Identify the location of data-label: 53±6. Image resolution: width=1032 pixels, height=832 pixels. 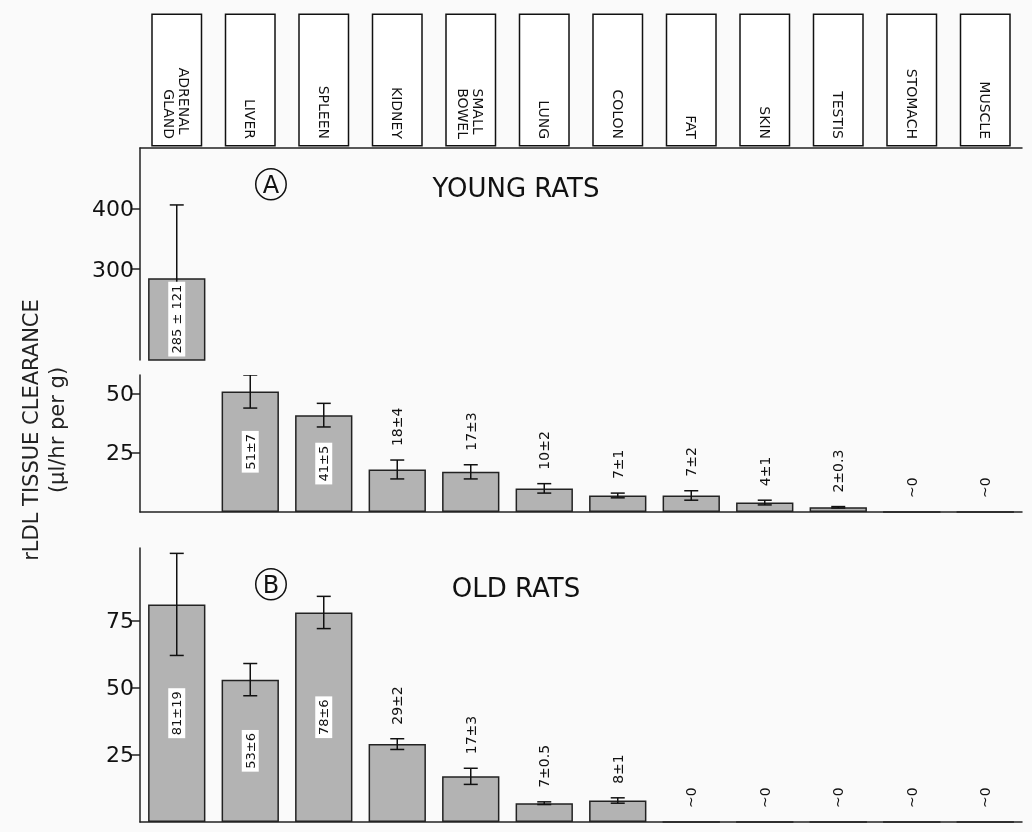
(250, 750).